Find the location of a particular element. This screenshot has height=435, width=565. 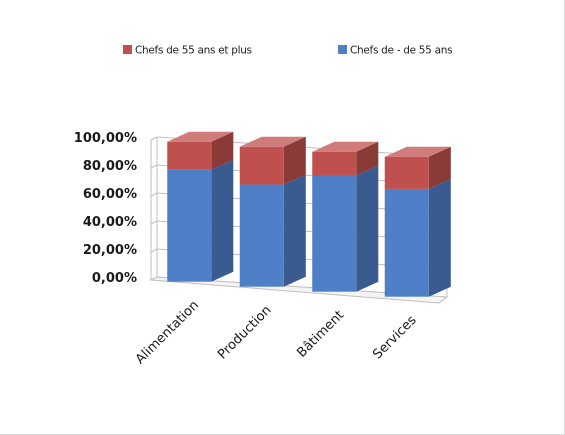

y-axis-ticks: 0,00% 20,00% 40,00% 60,00% 80,00% 100,00% is located at coordinates (105, 208).